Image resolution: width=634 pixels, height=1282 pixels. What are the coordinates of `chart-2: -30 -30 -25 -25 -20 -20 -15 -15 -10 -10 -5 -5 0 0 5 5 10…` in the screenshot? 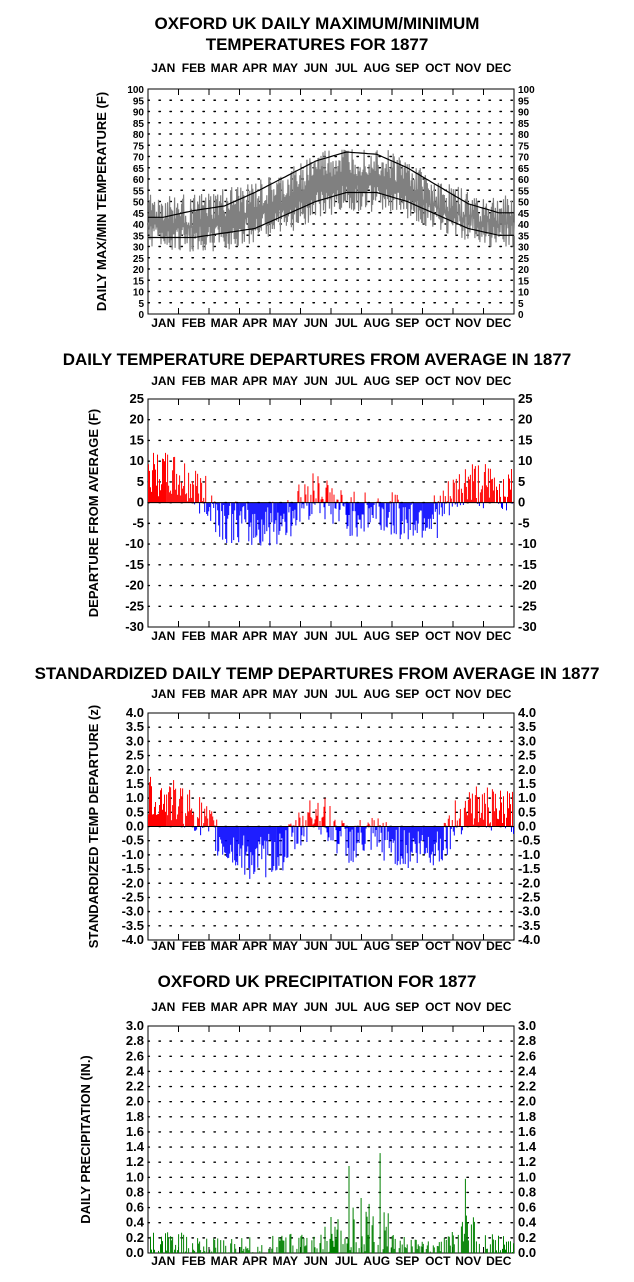 It's located at (311, 508).